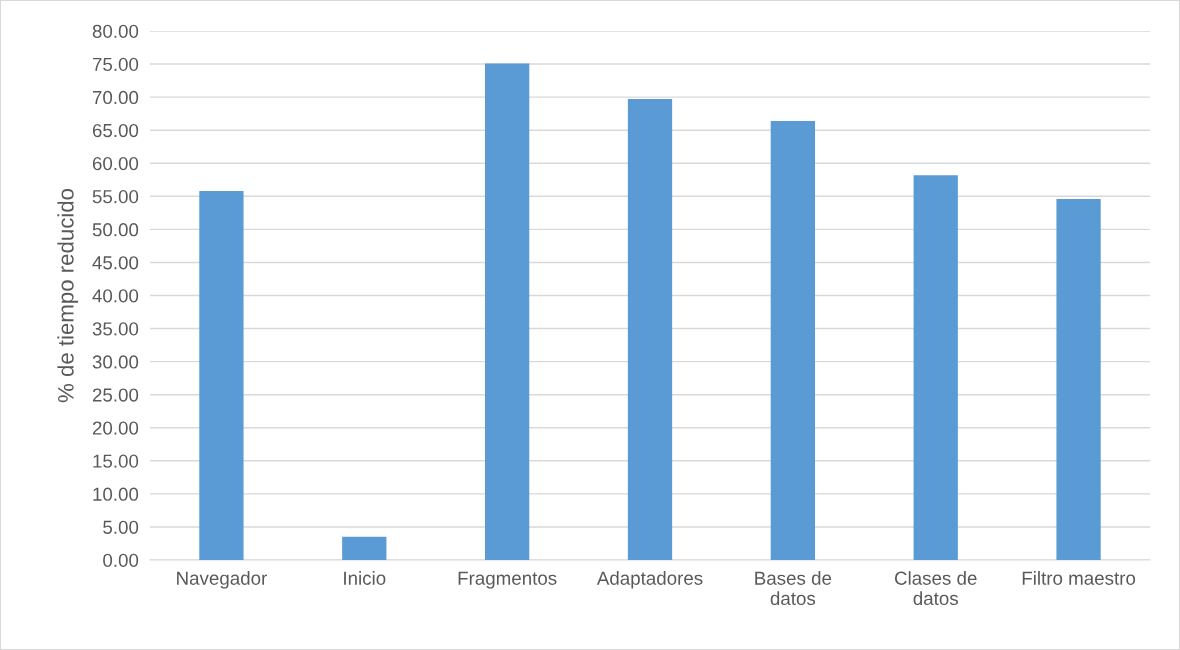 This screenshot has height=650, width=1180. What do you see at coordinates (121, 560) in the screenshot?
I see `y-tick-label: 0.00` at bounding box center [121, 560].